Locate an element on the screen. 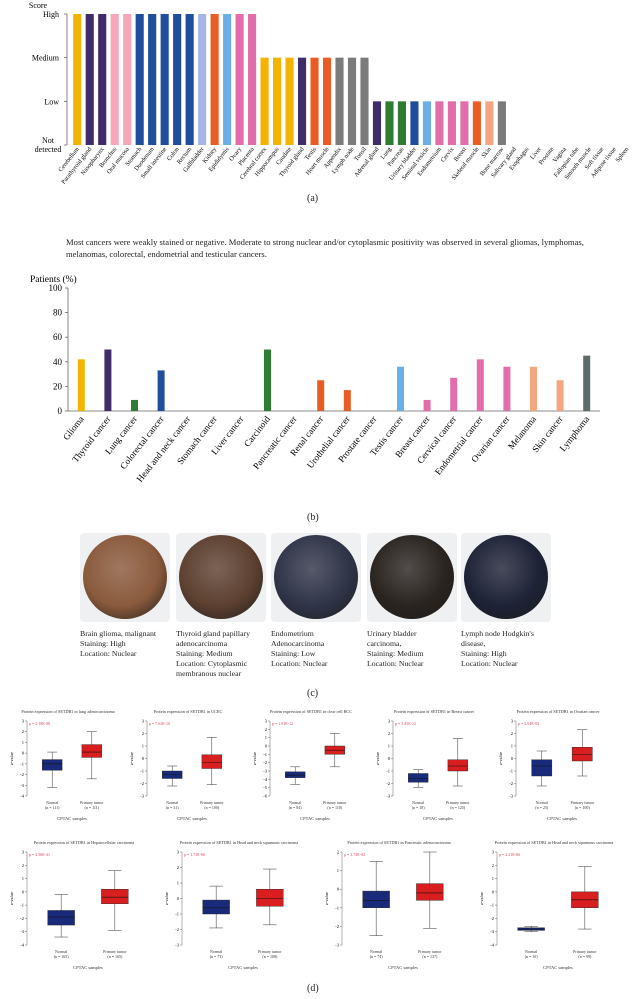  tissue-caption-line: Lymph node Hodgkin's is located at coordinates (497, 633).